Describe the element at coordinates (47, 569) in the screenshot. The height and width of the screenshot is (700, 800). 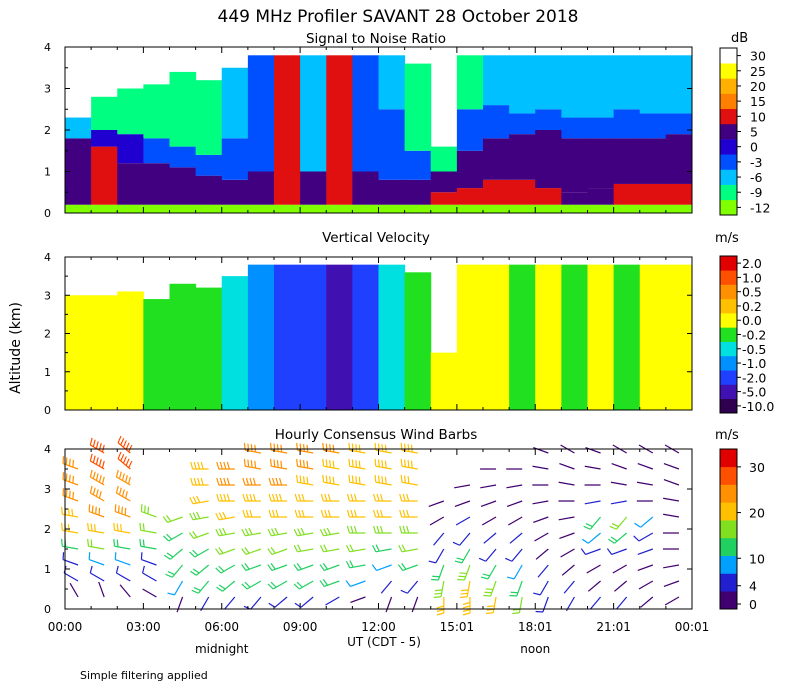
I see `wind-ytick-label: 1` at that location.